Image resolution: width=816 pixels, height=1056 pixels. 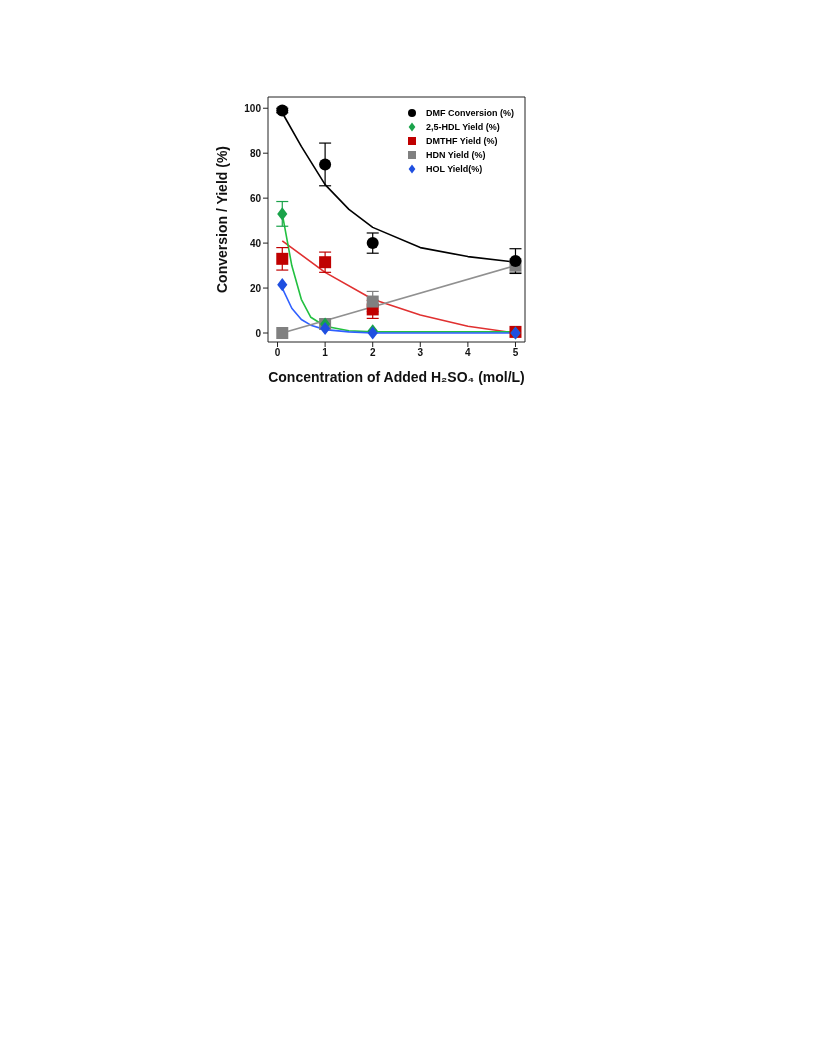 What do you see at coordinates (372, 353) in the screenshot?
I see `x-tick-label: 2` at bounding box center [372, 353].